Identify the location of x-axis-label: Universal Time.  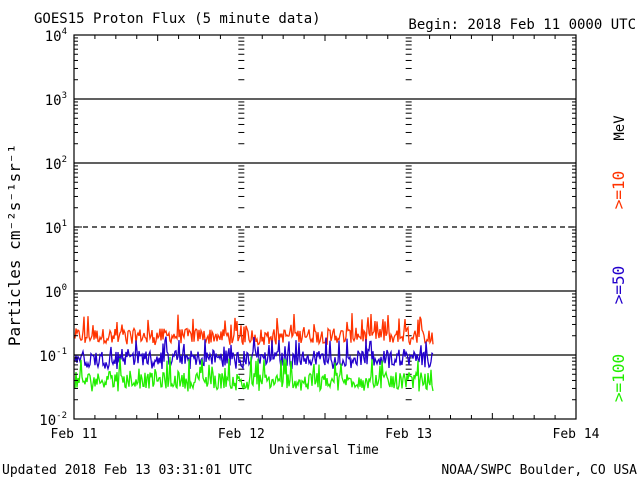
(324, 450).